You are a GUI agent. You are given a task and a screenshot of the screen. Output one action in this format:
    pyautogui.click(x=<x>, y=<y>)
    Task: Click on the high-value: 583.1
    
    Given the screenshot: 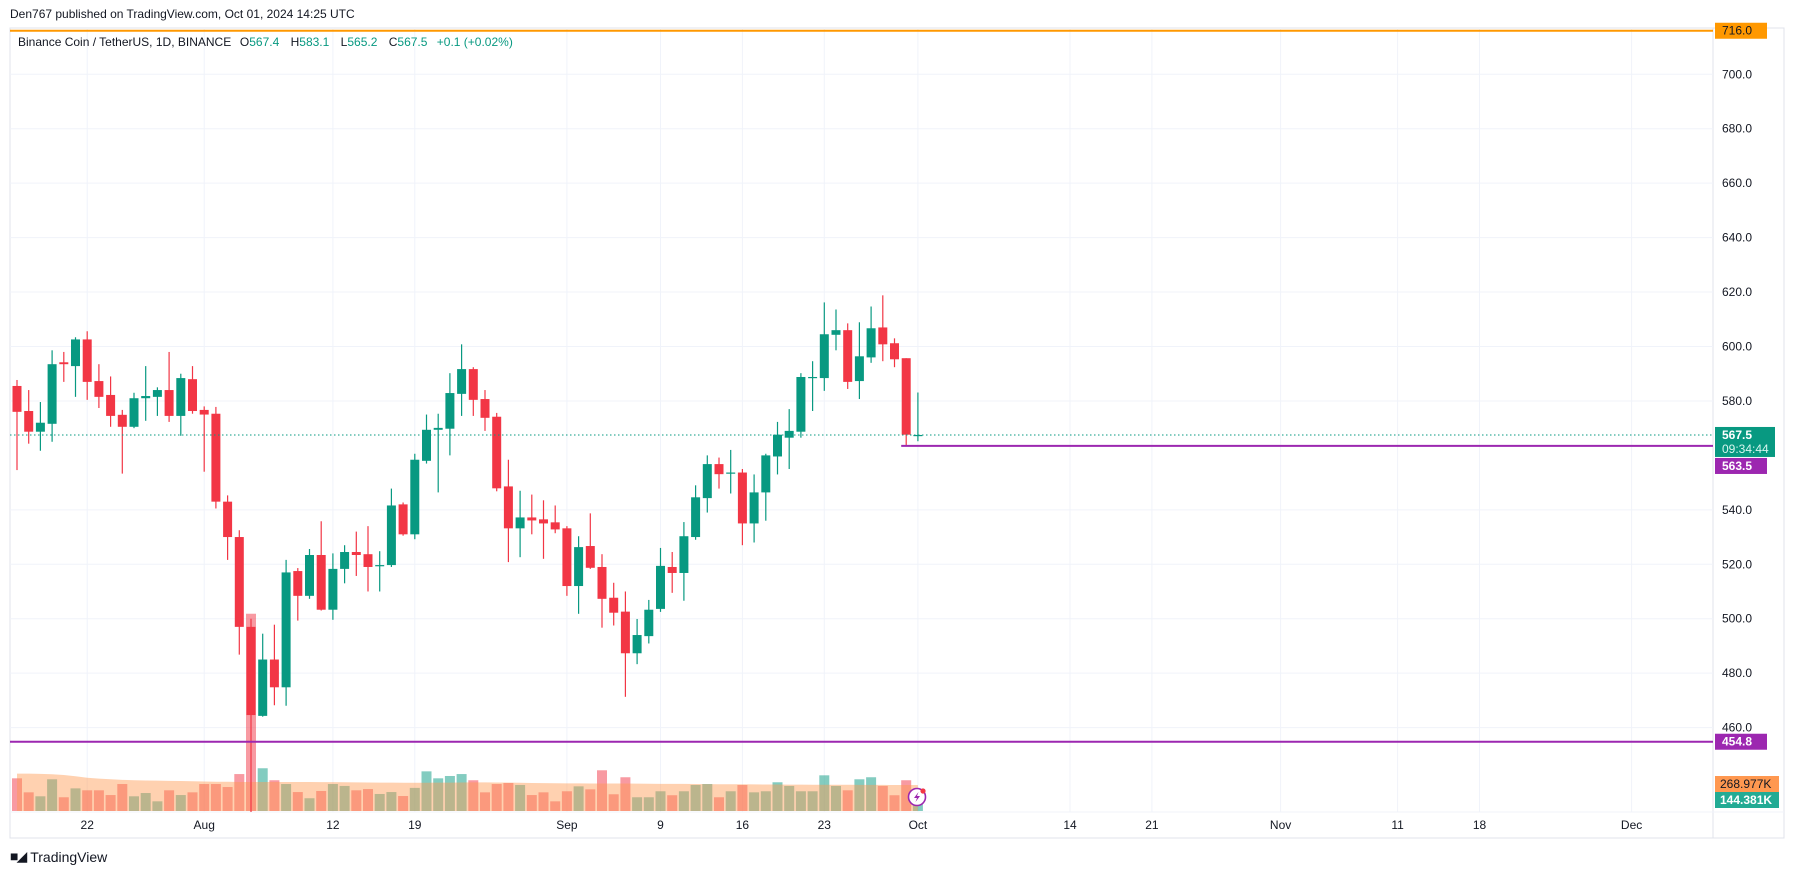 What is the action you would take?
    pyautogui.click(x=314, y=42)
    